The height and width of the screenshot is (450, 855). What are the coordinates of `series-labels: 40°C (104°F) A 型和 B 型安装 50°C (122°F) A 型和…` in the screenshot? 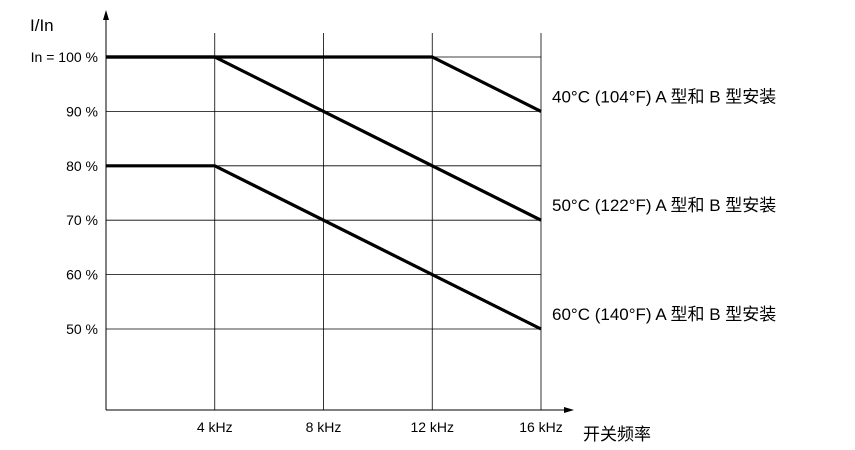 It's located at (664, 205).